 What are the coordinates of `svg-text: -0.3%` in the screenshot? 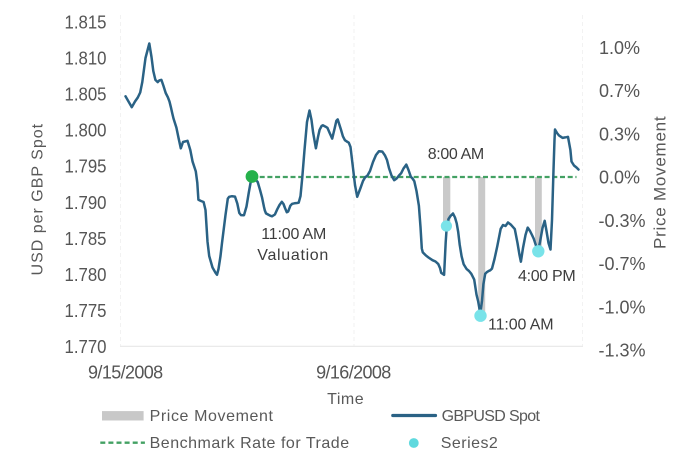 It's located at (622, 221).